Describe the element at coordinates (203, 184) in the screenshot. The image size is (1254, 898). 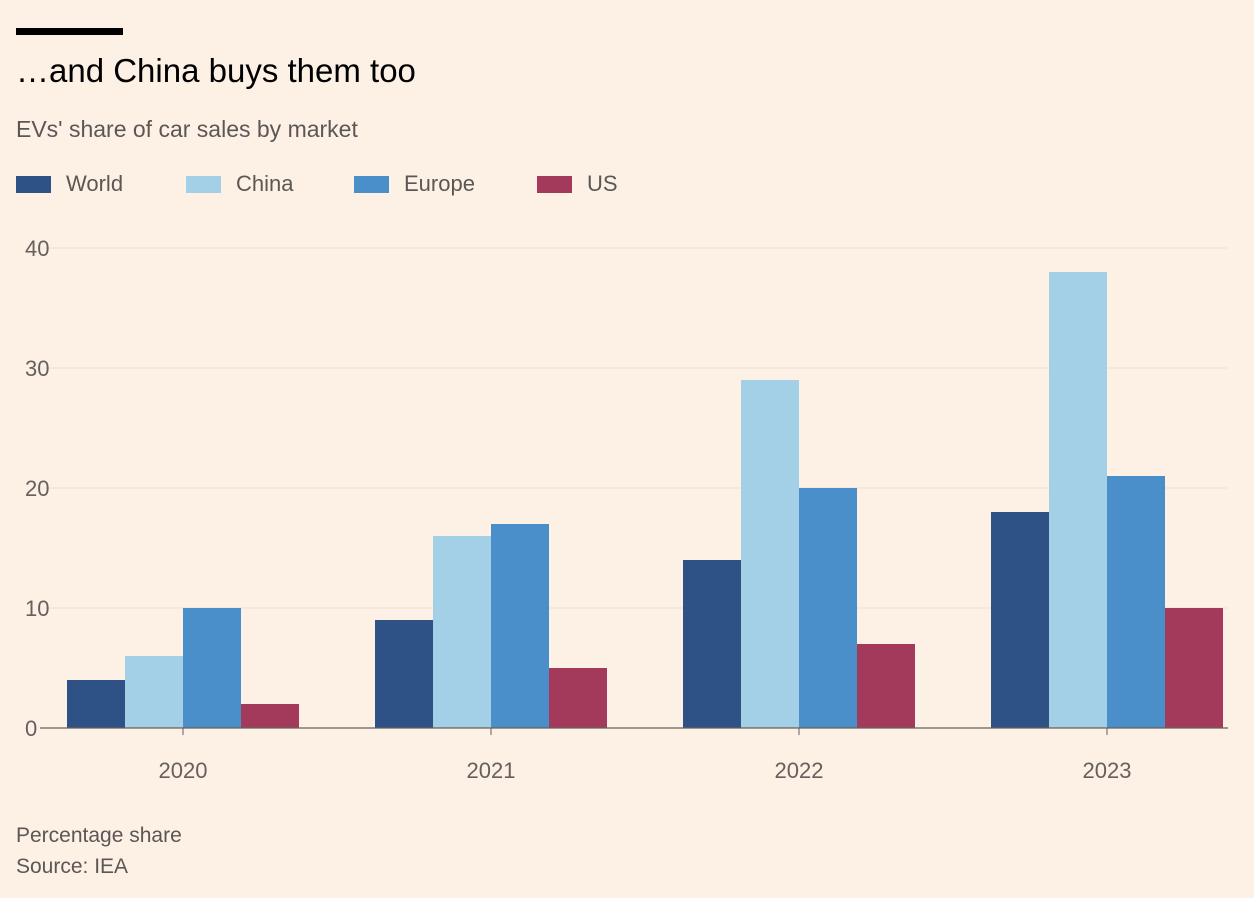
I see `legend-swatch-china` at that location.